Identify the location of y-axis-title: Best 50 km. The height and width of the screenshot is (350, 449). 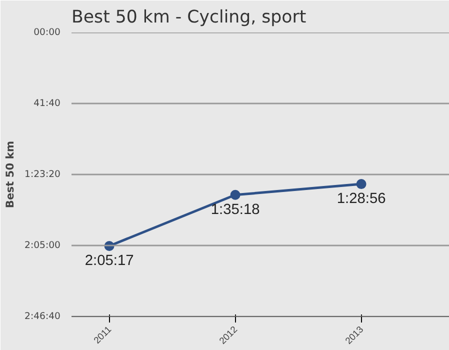
(10, 174).